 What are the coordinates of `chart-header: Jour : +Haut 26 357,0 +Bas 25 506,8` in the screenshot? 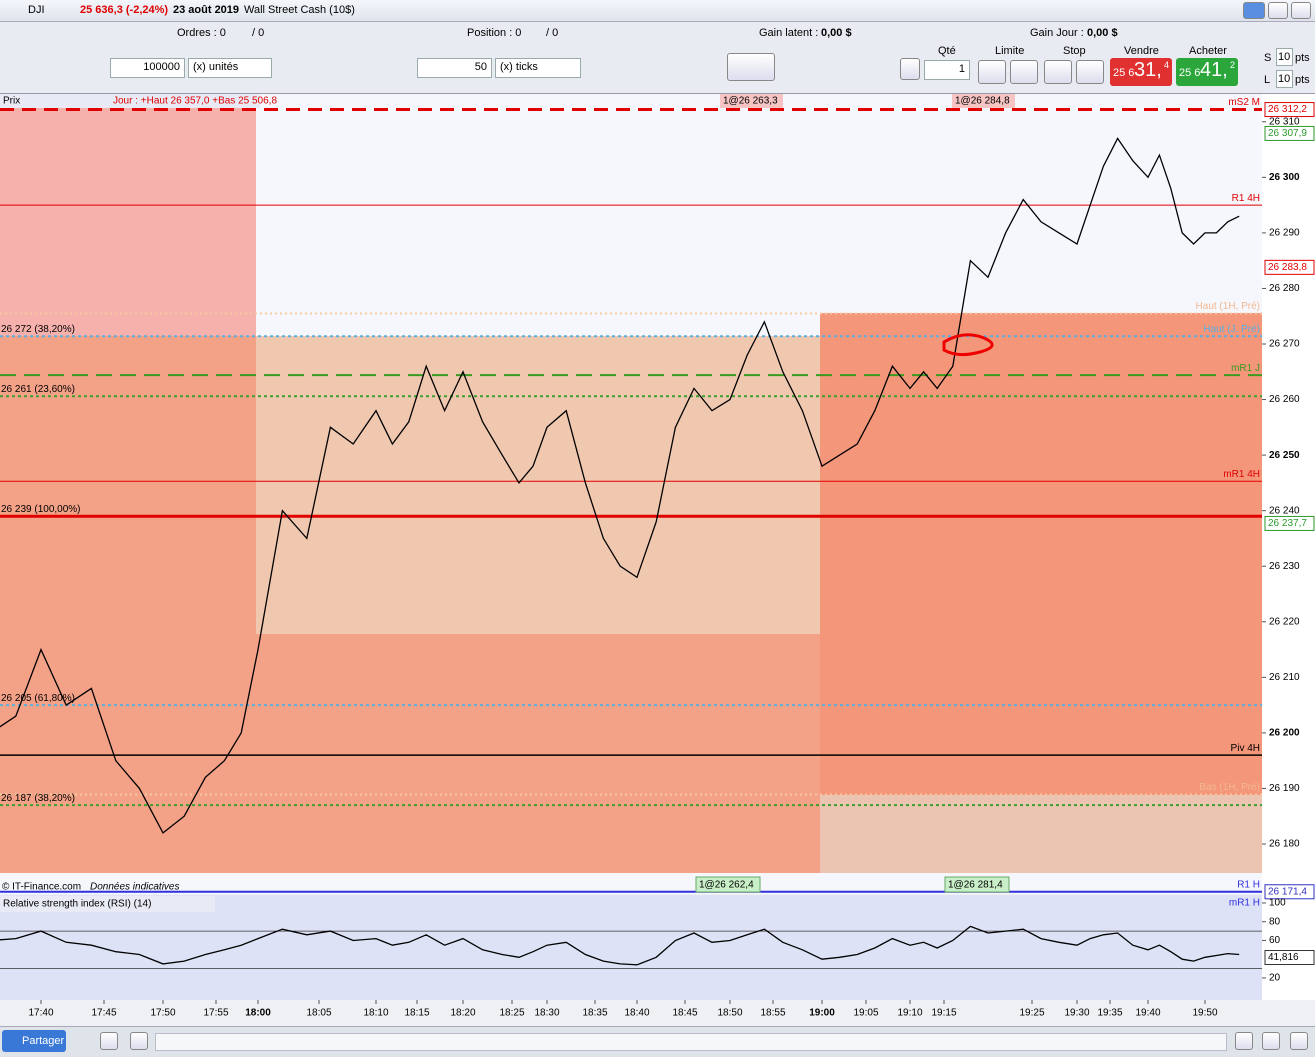 It's located at (195, 101).